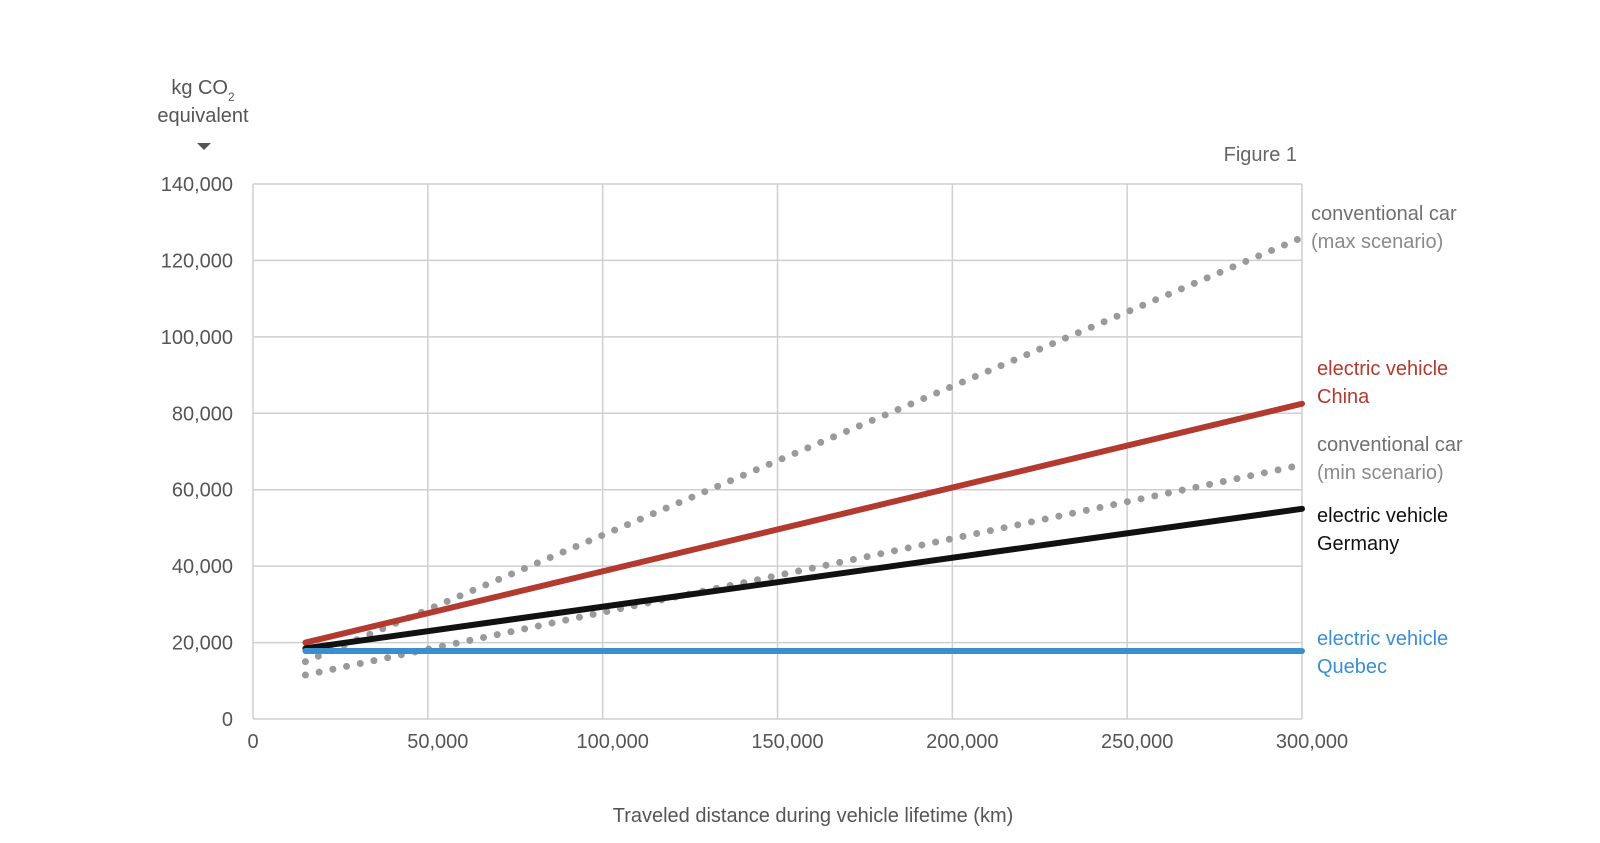 The image size is (1600, 843). I want to click on series-label-line: Quebec, so click(1352, 667).